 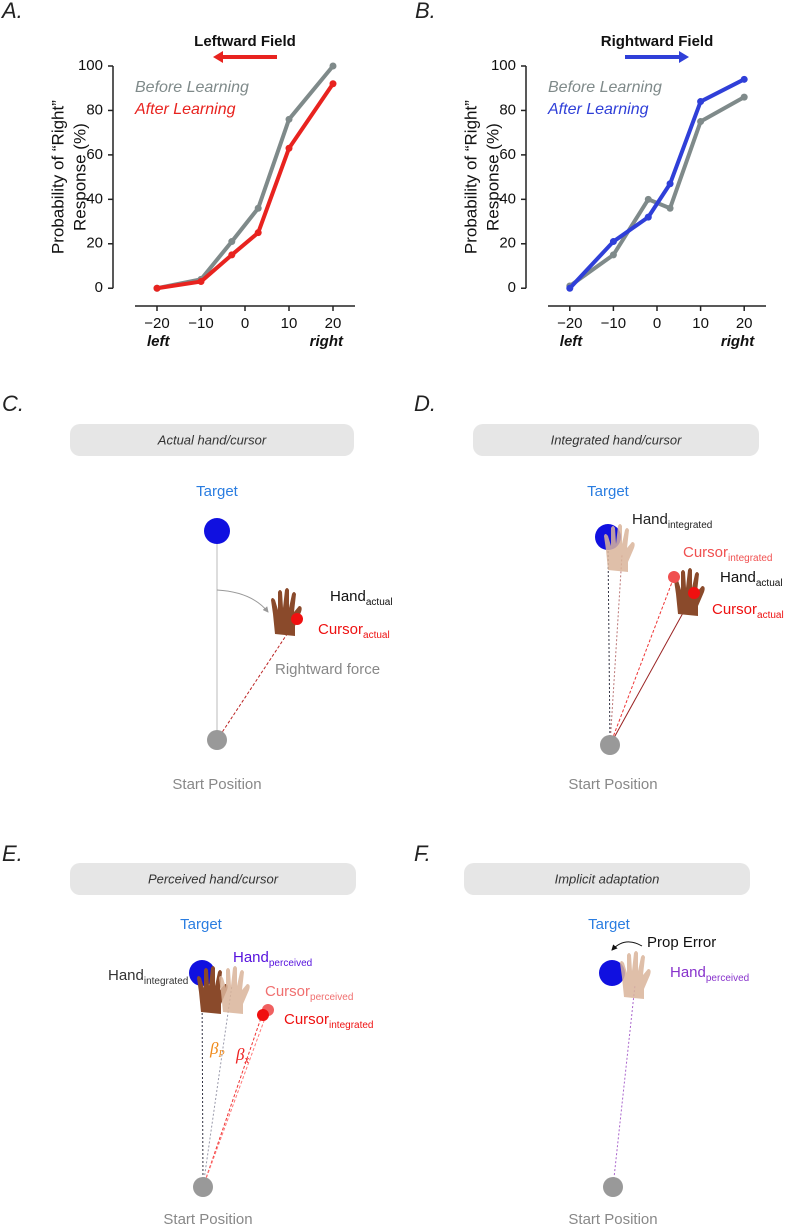 What do you see at coordinates (569, 323) in the screenshot?
I see `x-tick-label: −20` at bounding box center [569, 323].